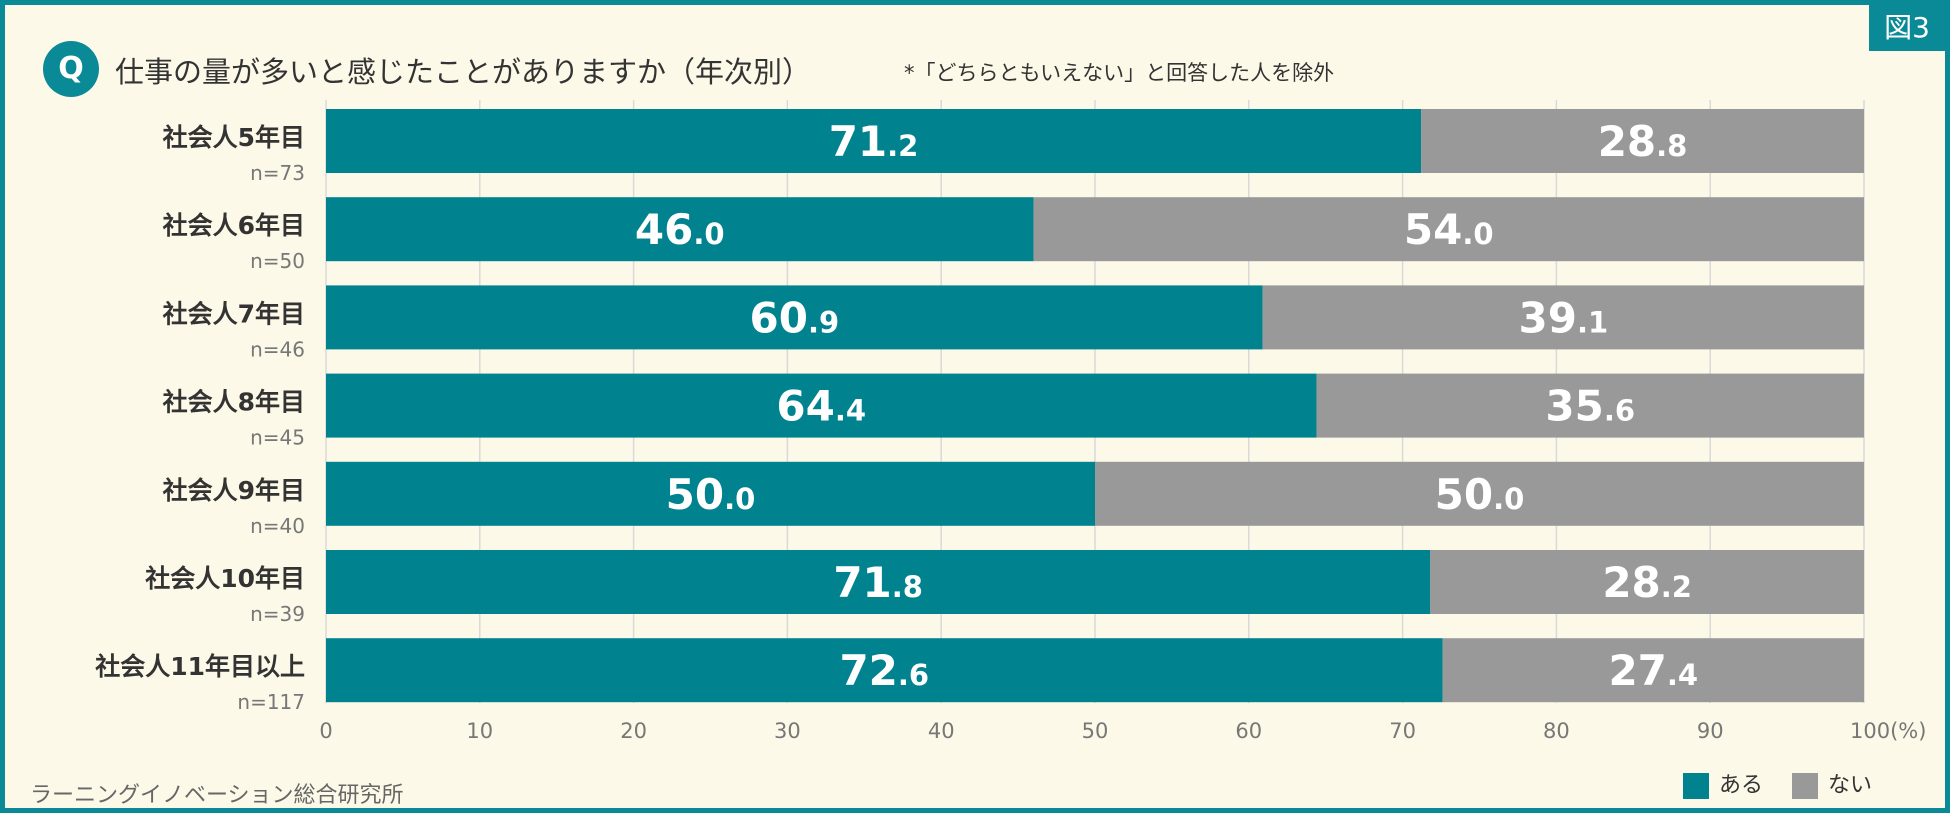 The height and width of the screenshot is (813, 1950). Describe the element at coordinates (787, 731) in the screenshot. I see `x-tick-label: 30` at that location.